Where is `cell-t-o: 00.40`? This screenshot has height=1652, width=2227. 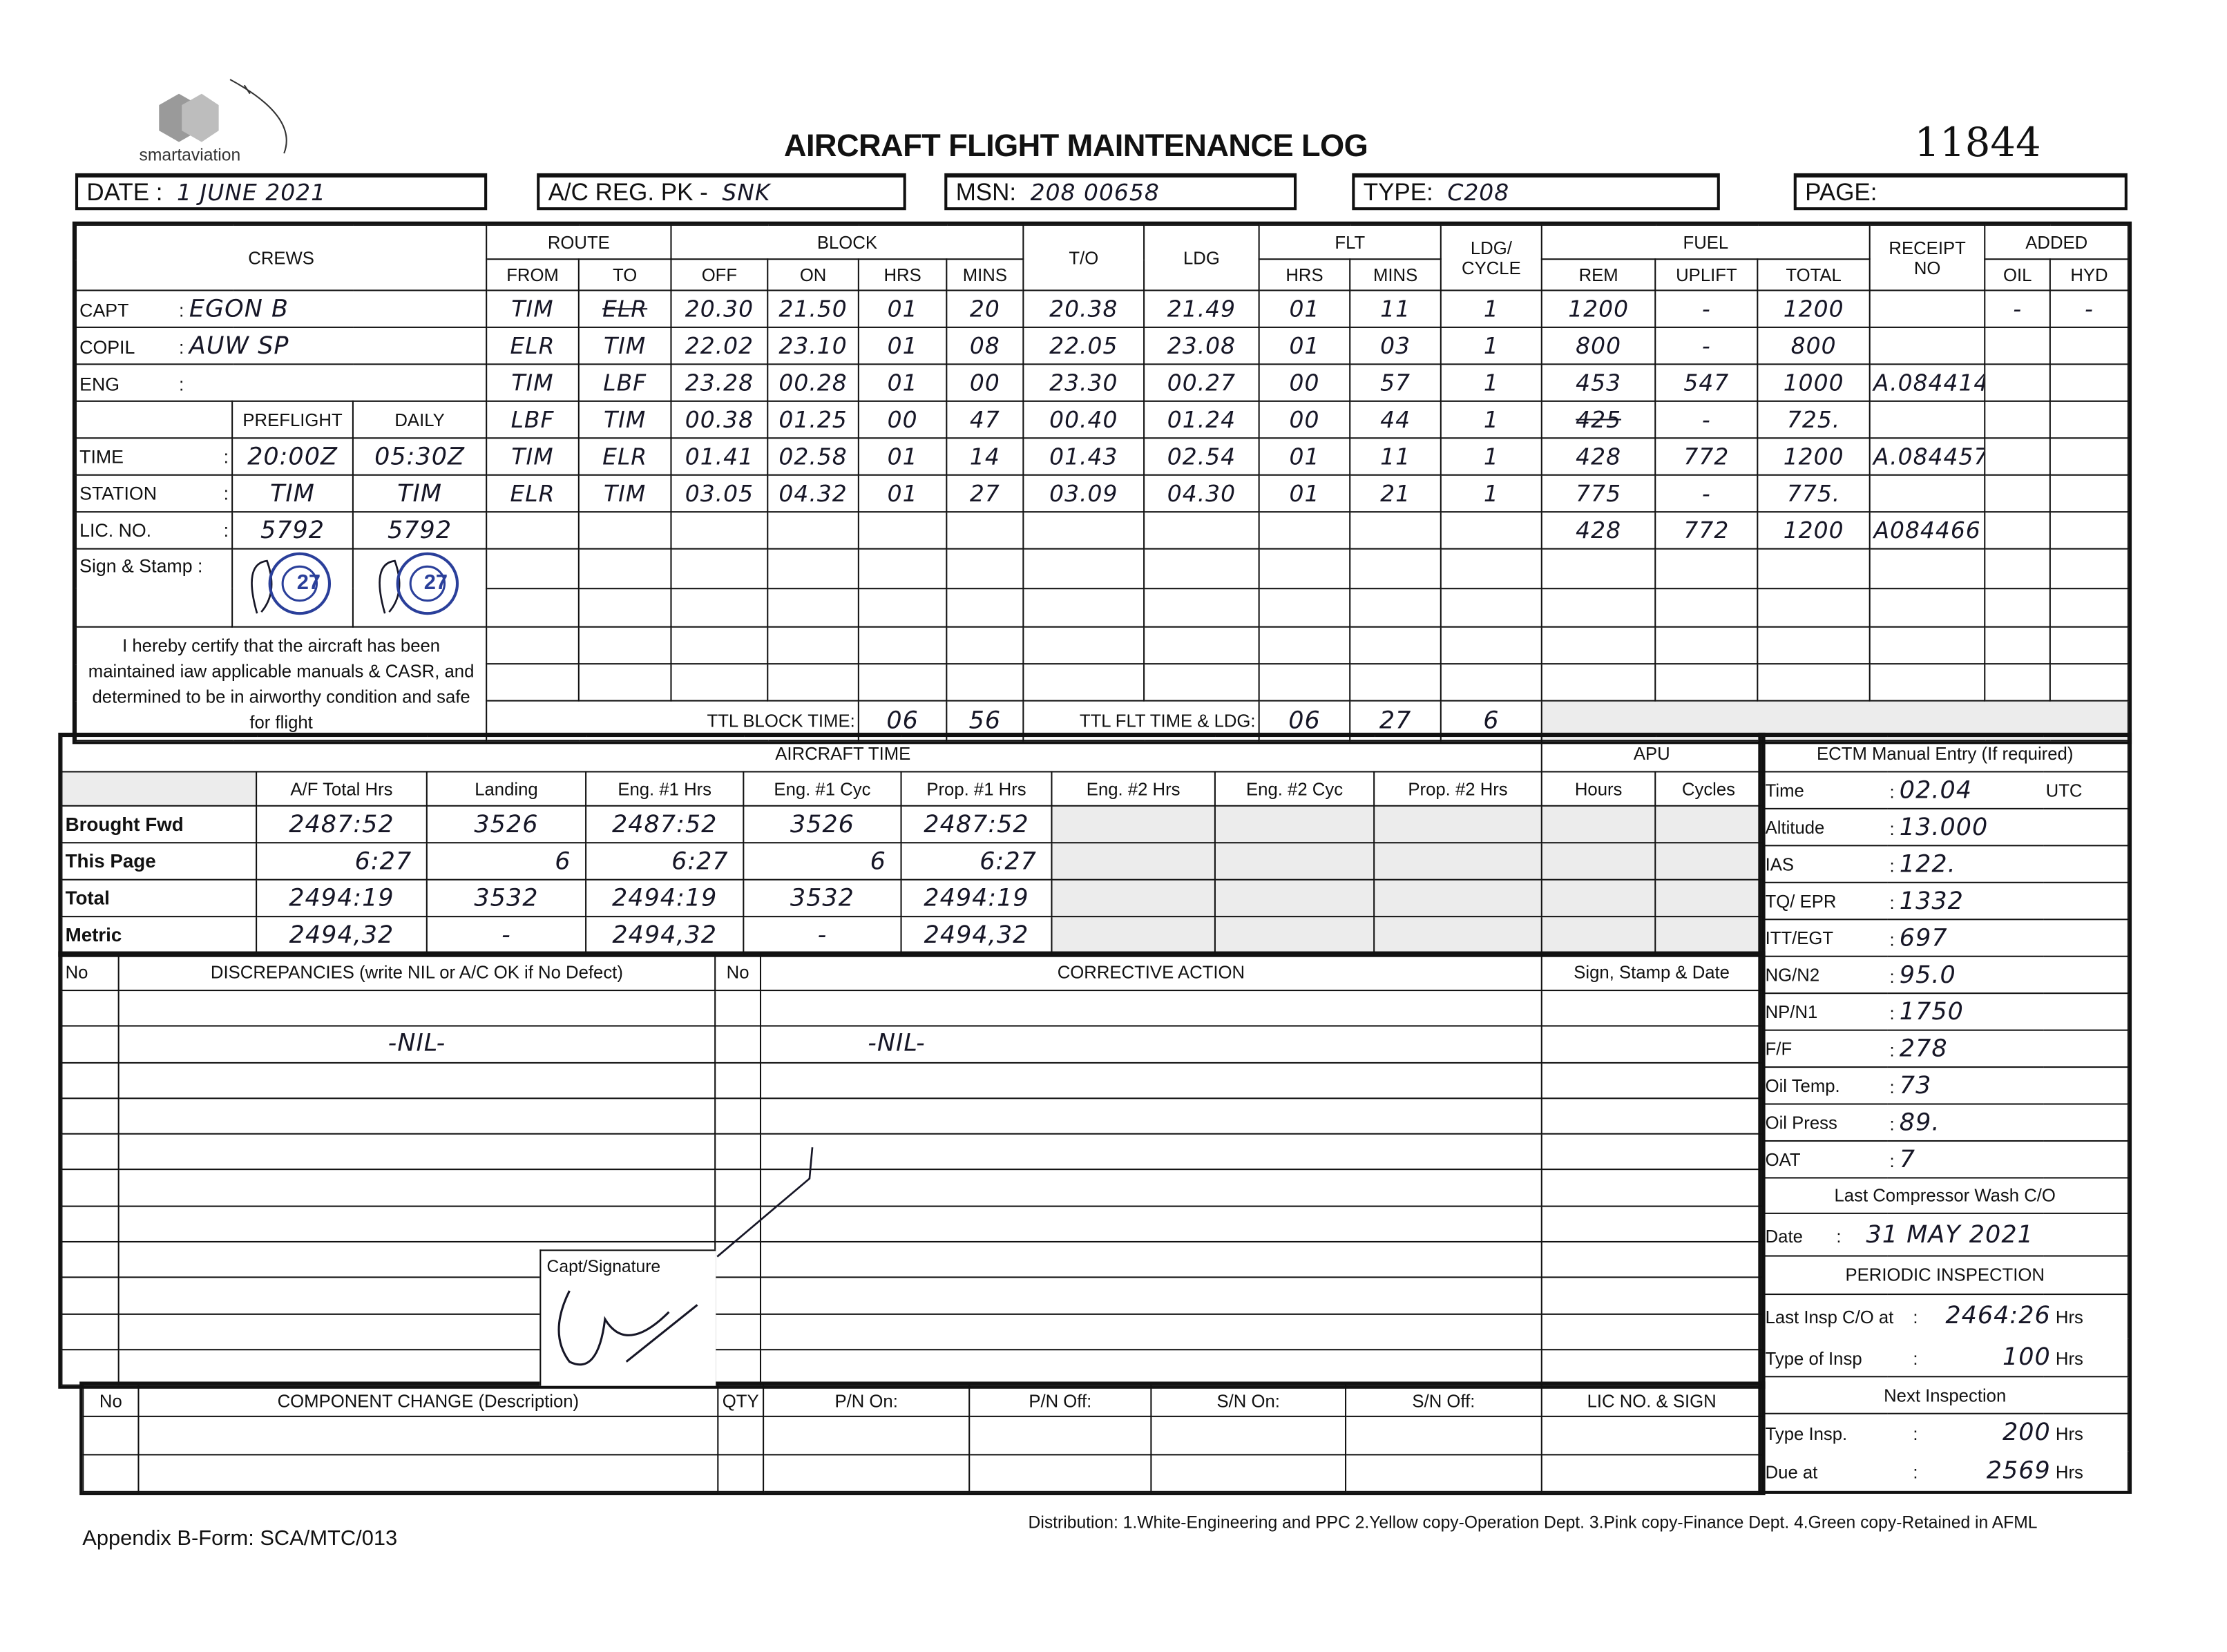
cell-t-o: 00.40 is located at coordinates (1083, 419).